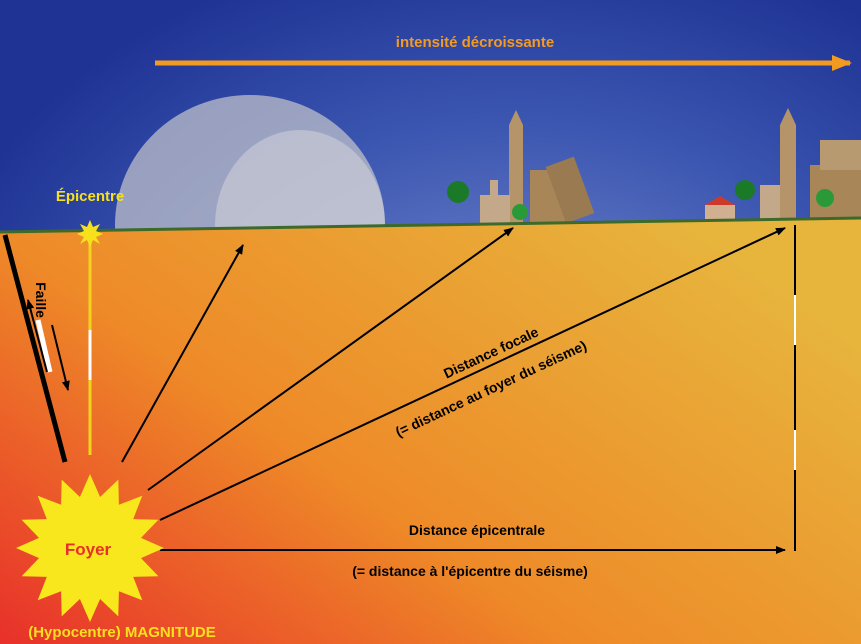 This screenshot has width=861, height=644. What do you see at coordinates (182, 353) in the screenshot?
I see `ray-arrow` at bounding box center [182, 353].